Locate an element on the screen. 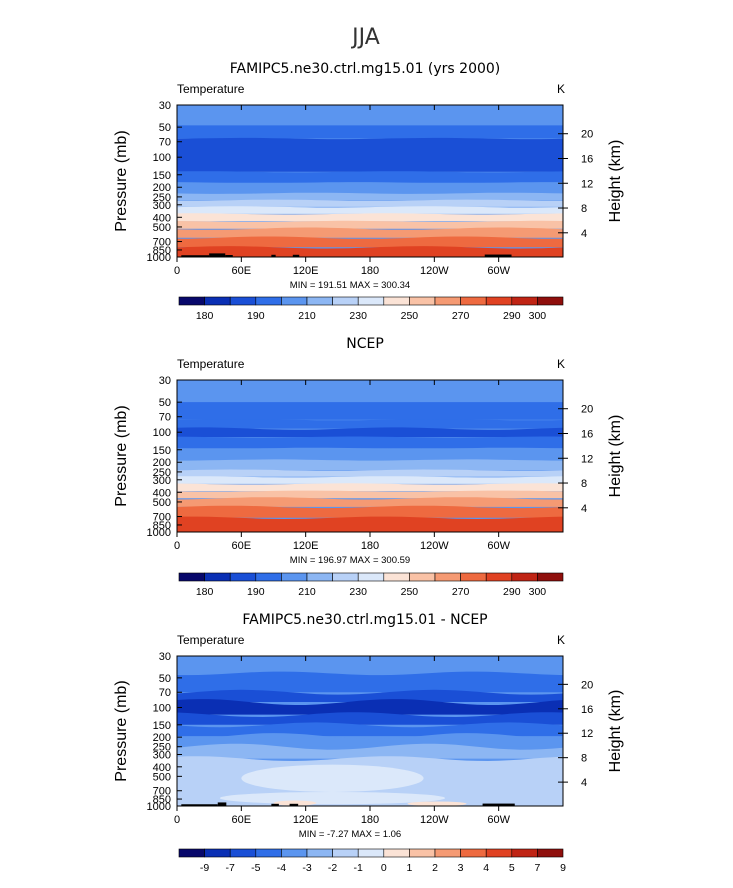  chart-title: NCEP is located at coordinates (365, 344).